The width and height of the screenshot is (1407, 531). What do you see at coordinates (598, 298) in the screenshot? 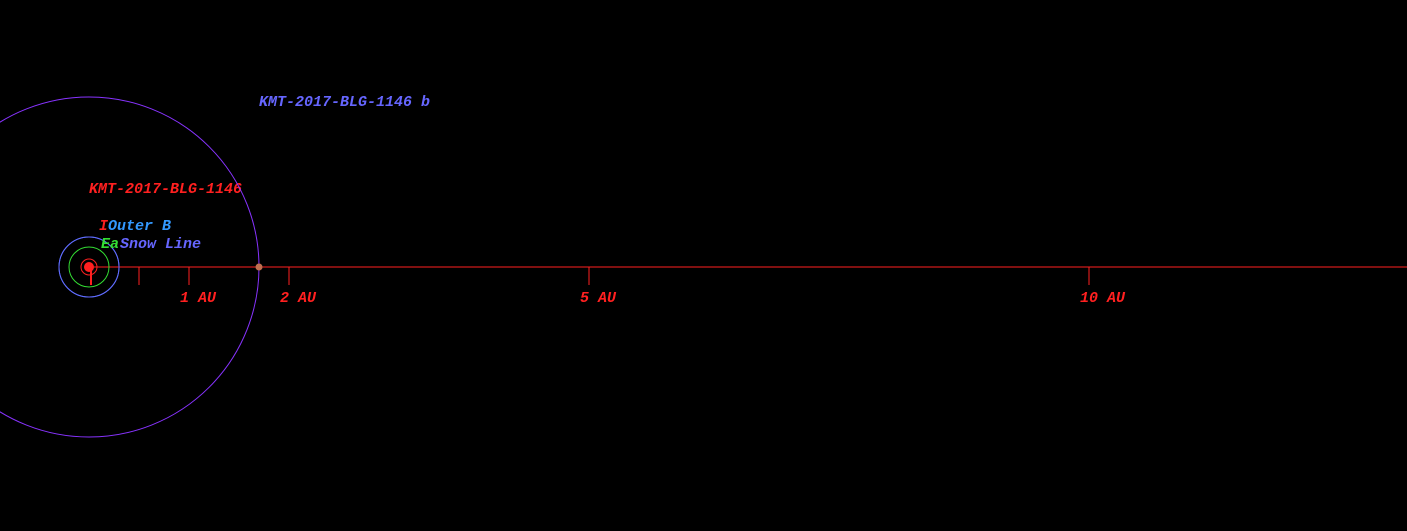
I see `tick-label: 5 AU` at bounding box center [598, 298].